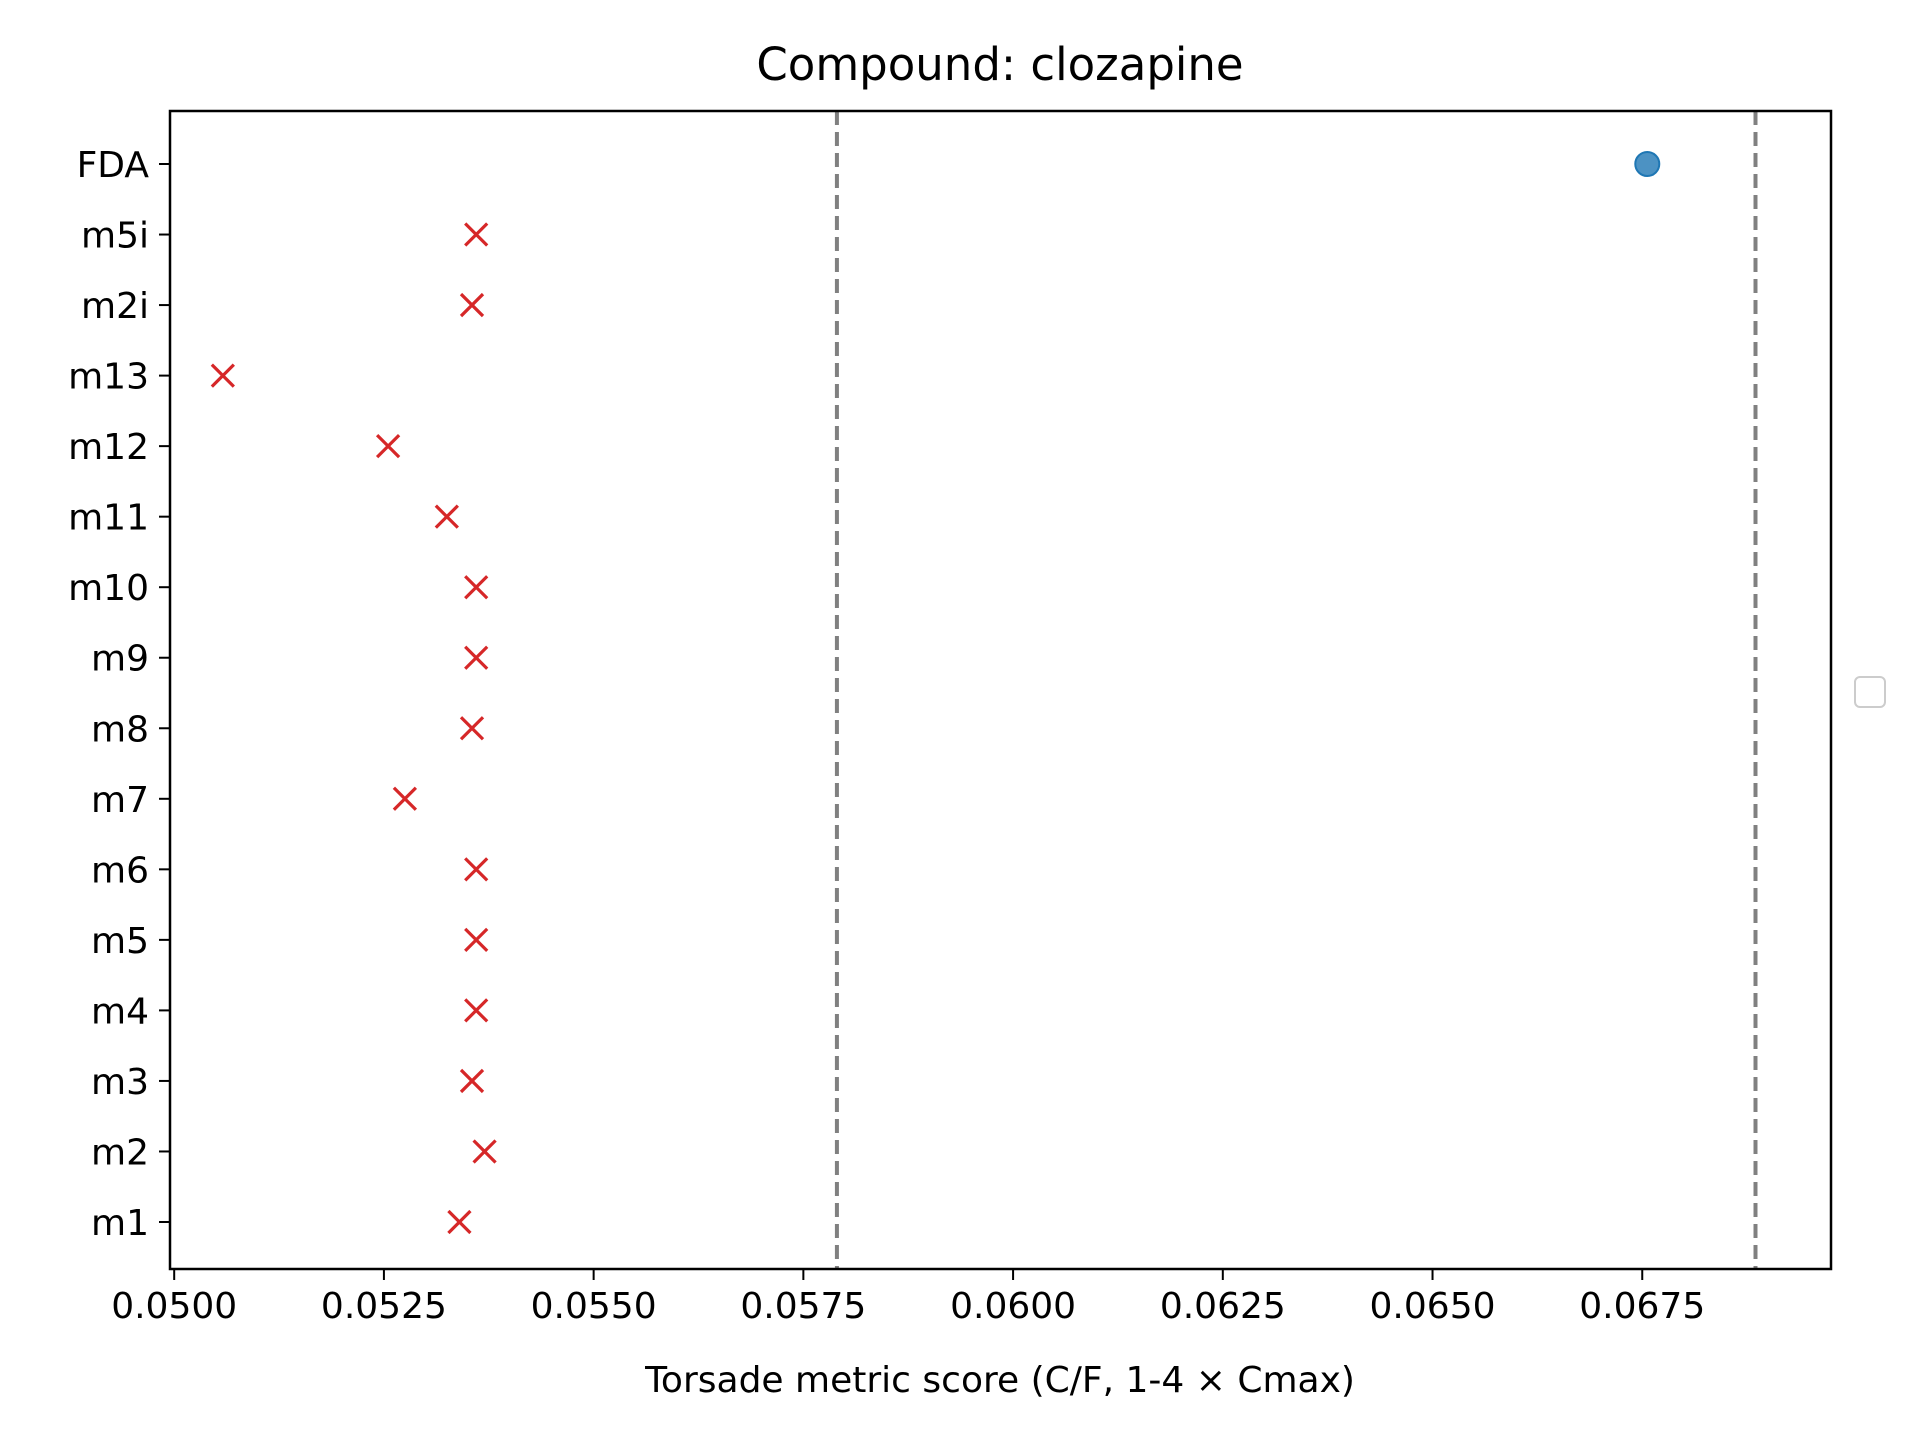 Image resolution: width=1920 pixels, height=1445 pixels. I want to click on y-tick-label: m2, so click(120, 1152).